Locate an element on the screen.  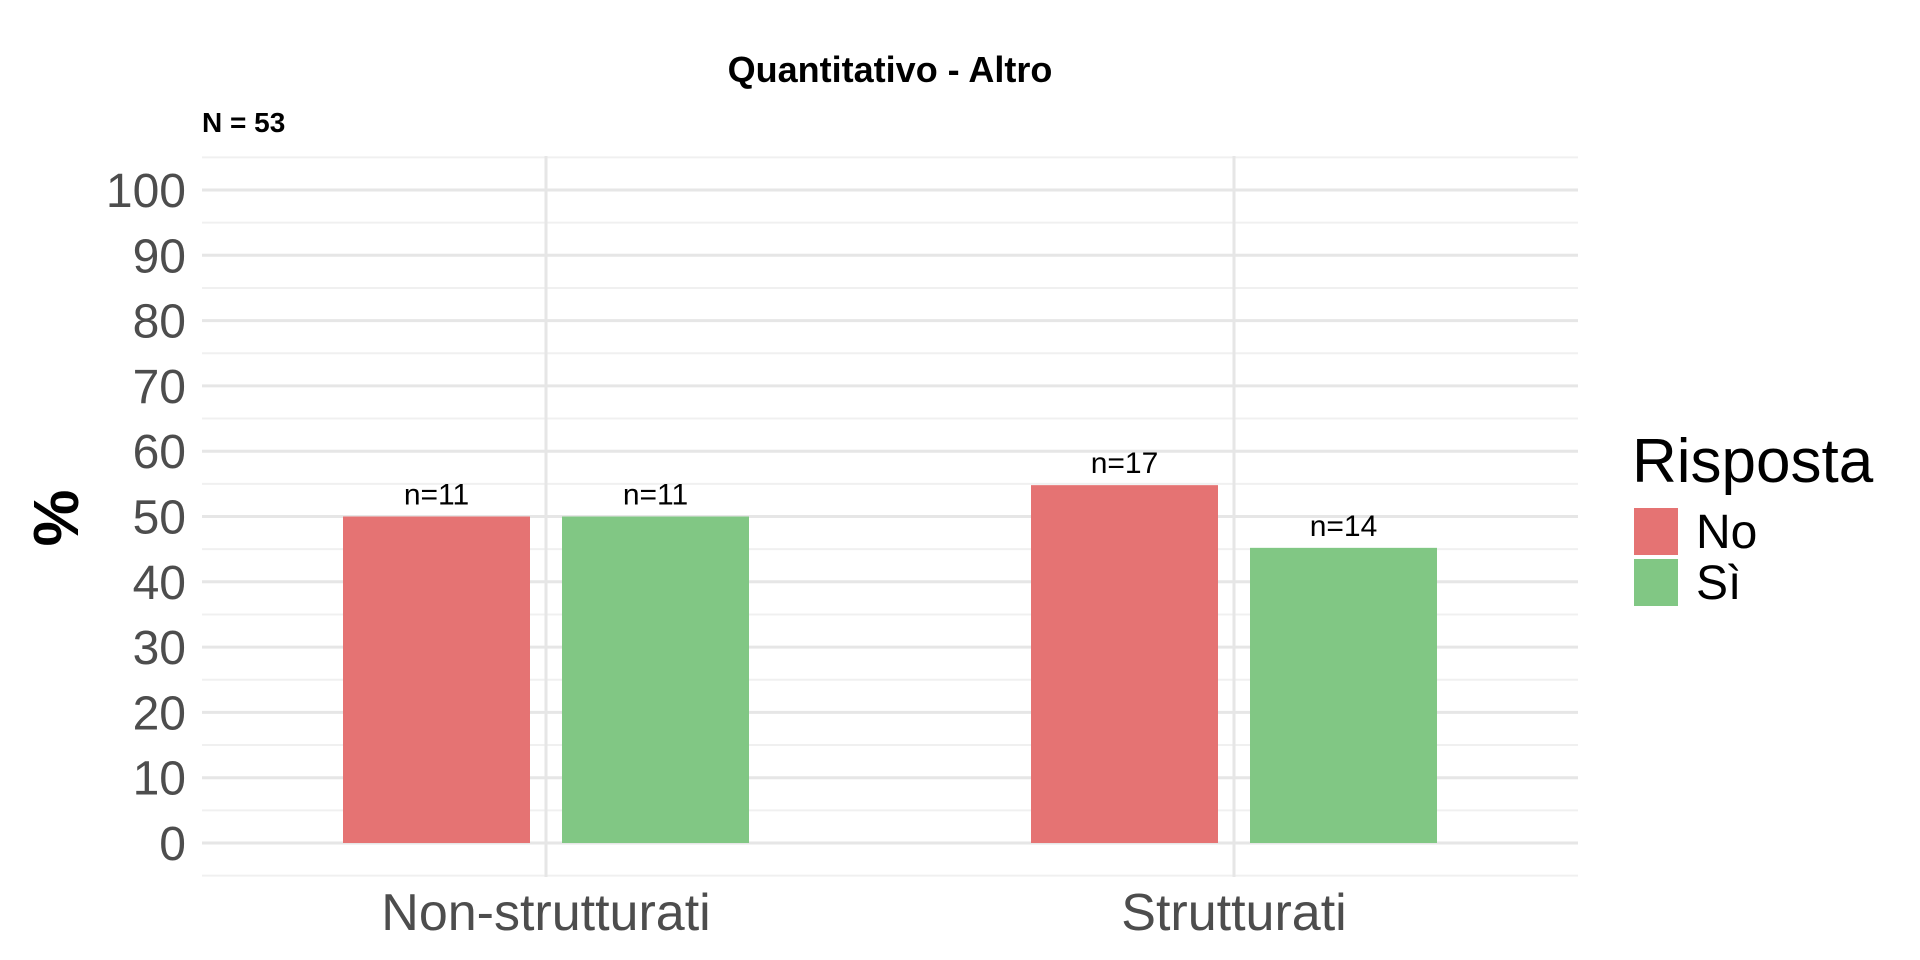
y-tick-label: 0 is located at coordinates (172, 844).